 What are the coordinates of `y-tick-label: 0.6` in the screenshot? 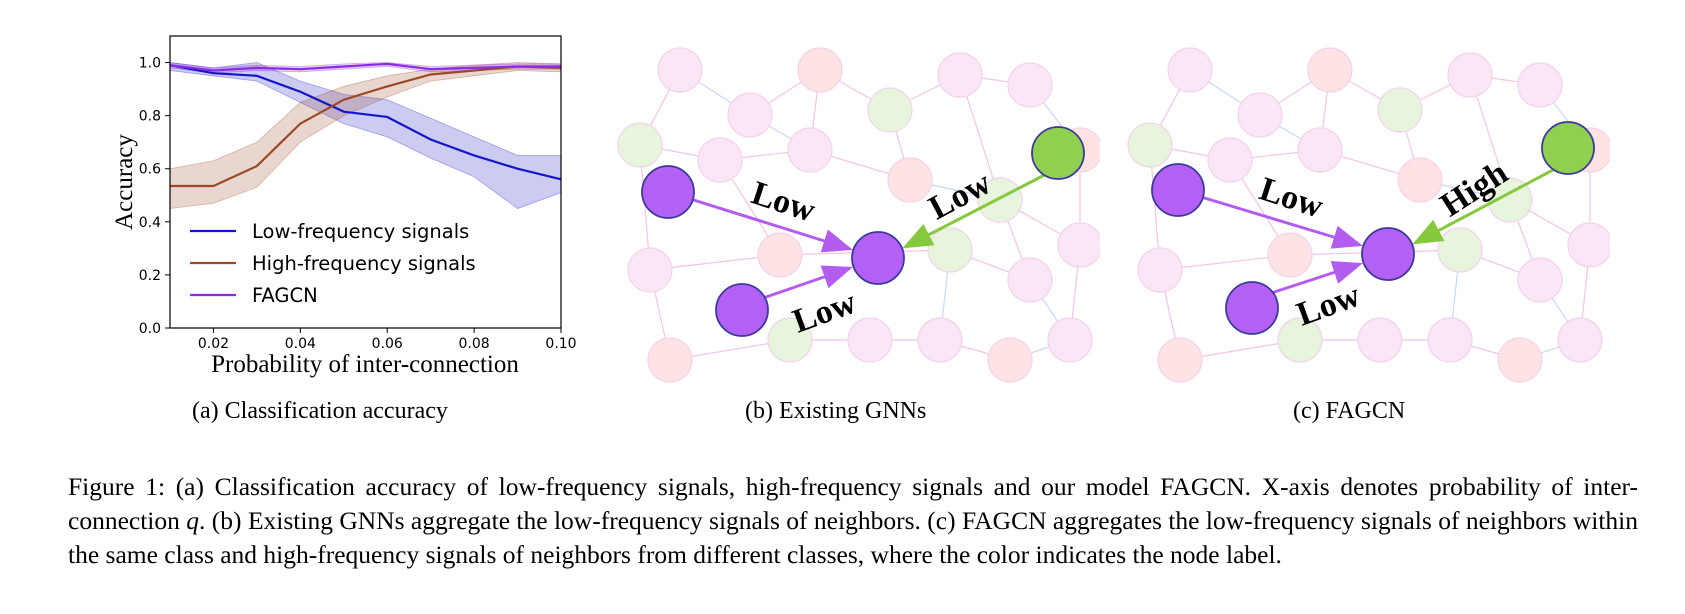 It's located at (150, 170).